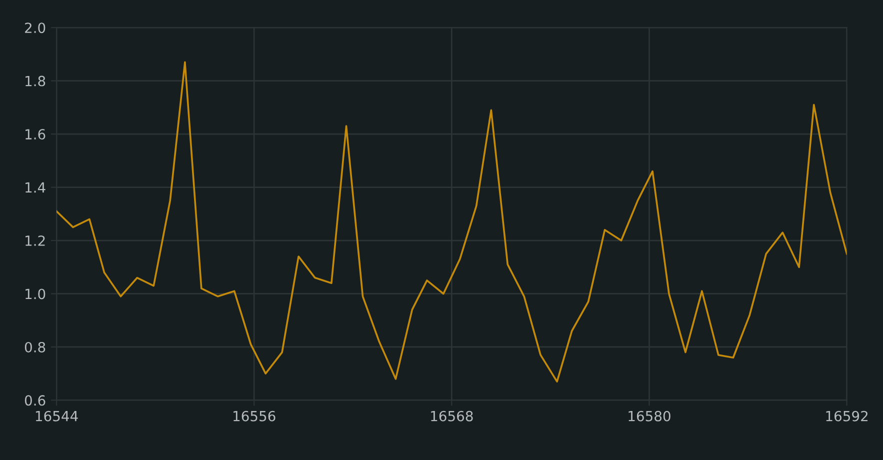 The height and width of the screenshot is (460, 883). I want to click on y-tick-label: 1.0, so click(36, 294).